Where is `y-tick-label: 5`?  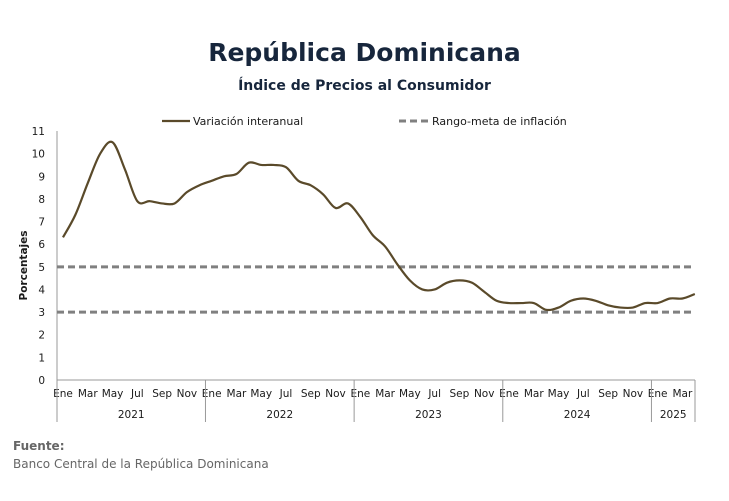
y-tick-label: 5 is located at coordinates (41, 268).